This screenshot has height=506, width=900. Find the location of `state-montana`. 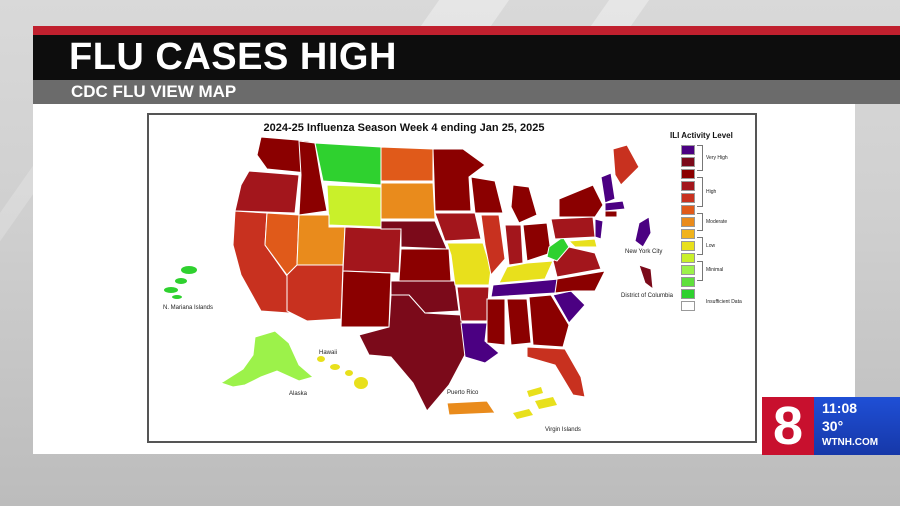

state-montana is located at coordinates (348, 164).